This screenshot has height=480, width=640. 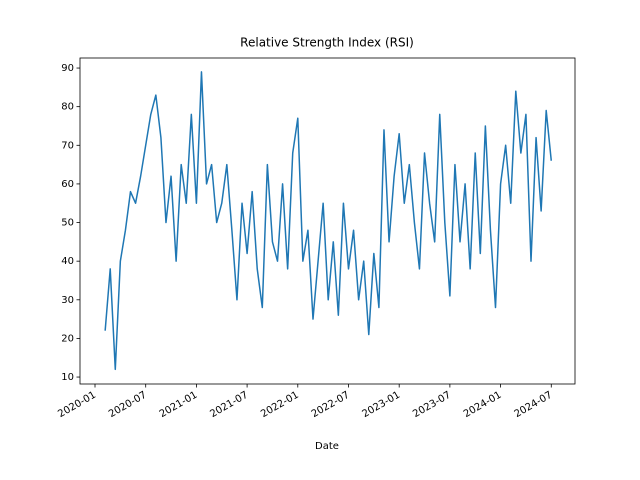 I want to click on y-tick-label: 40, so click(x=67, y=261).